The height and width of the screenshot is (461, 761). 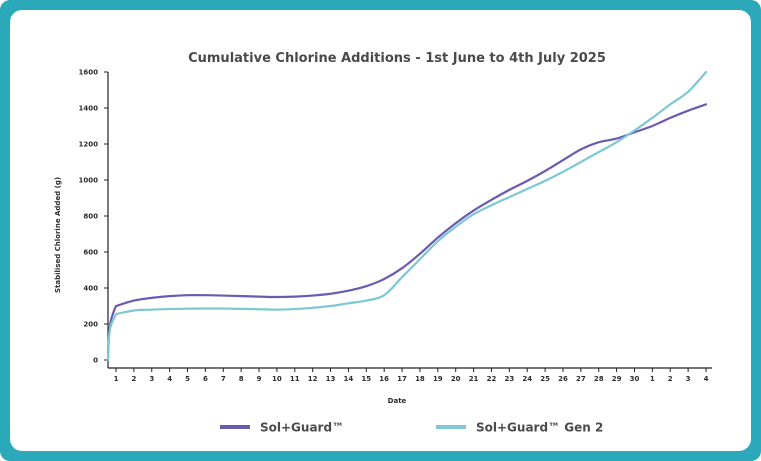 What do you see at coordinates (492, 379) in the screenshot?
I see `x-tick-label: 22` at bounding box center [492, 379].